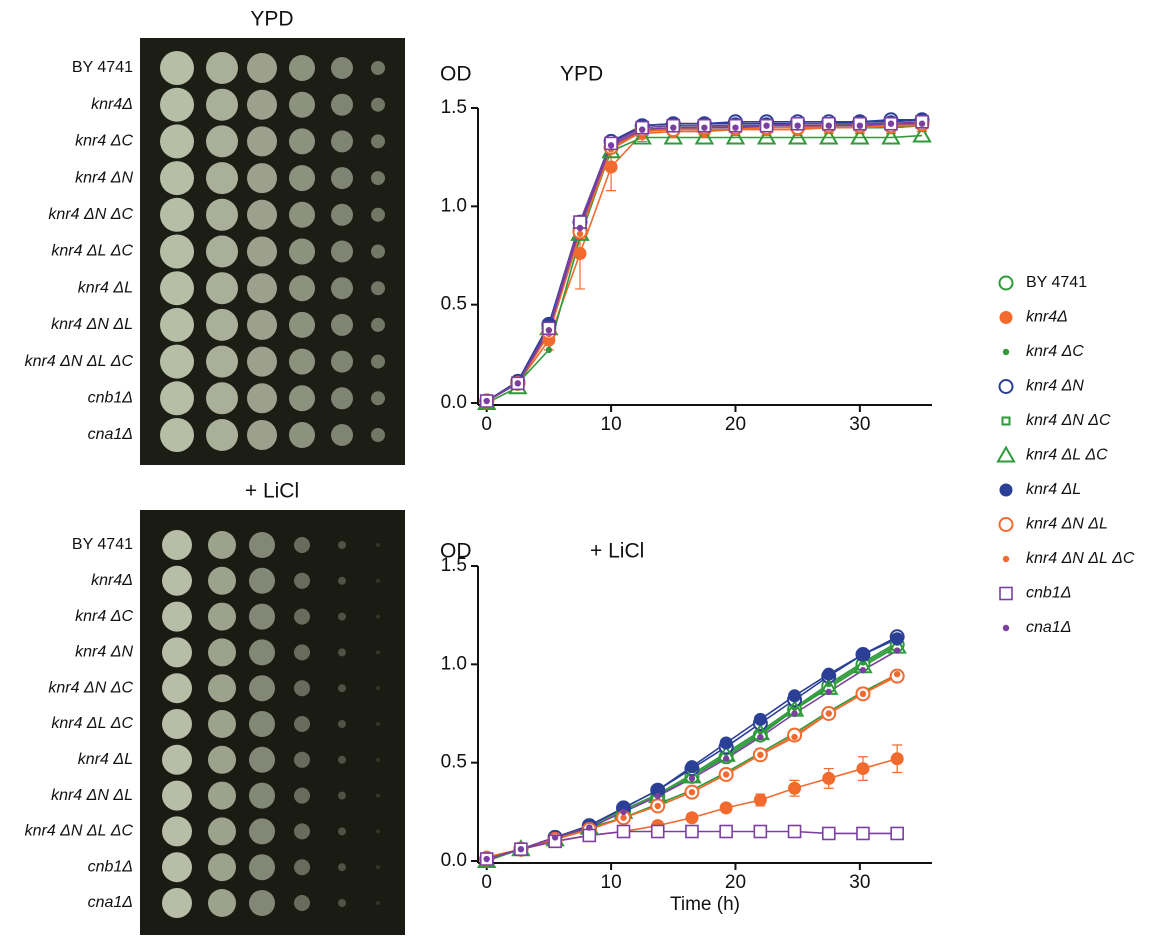 This screenshot has height=937, width=1153. Describe the element at coordinates (272, 491) in the screenshot. I see `plate-title: + LiCl` at that location.